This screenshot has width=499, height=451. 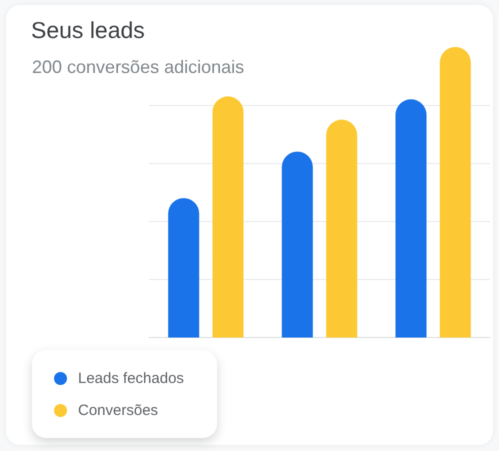 What do you see at coordinates (118, 410) in the screenshot?
I see `legend-label: Conversões` at bounding box center [118, 410].